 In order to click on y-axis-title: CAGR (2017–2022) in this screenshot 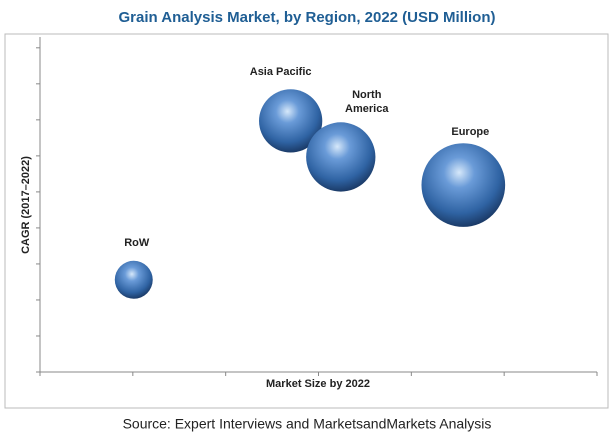, I will do `click(26, 205)`.